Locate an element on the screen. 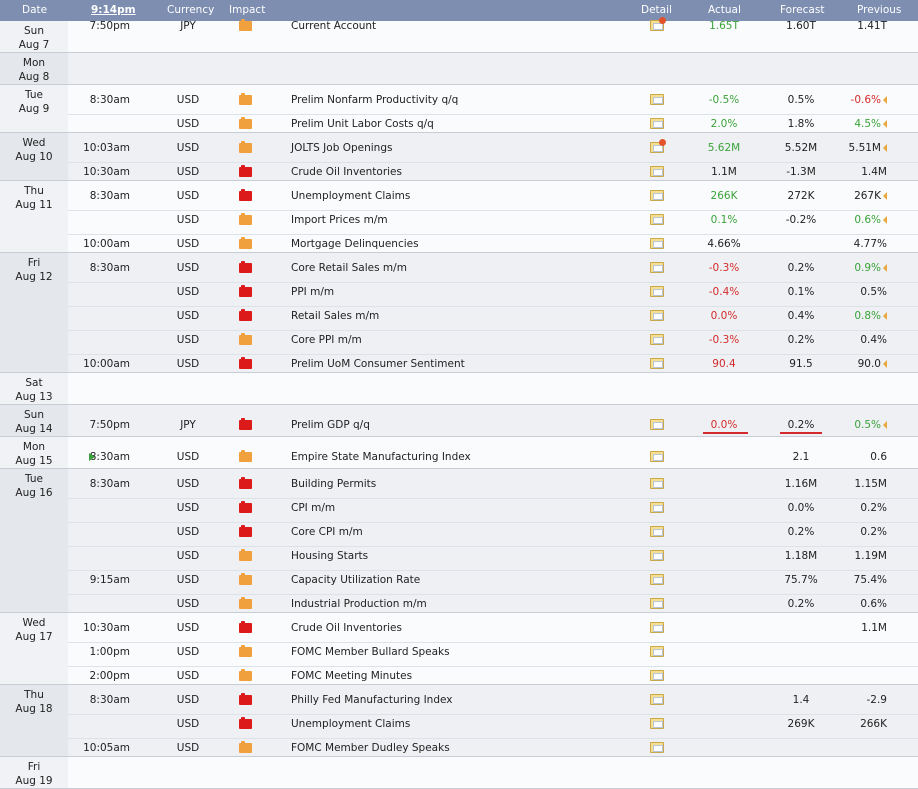 The height and width of the screenshot is (789, 918). event-title: Import Prices m/m is located at coordinates (339, 220).